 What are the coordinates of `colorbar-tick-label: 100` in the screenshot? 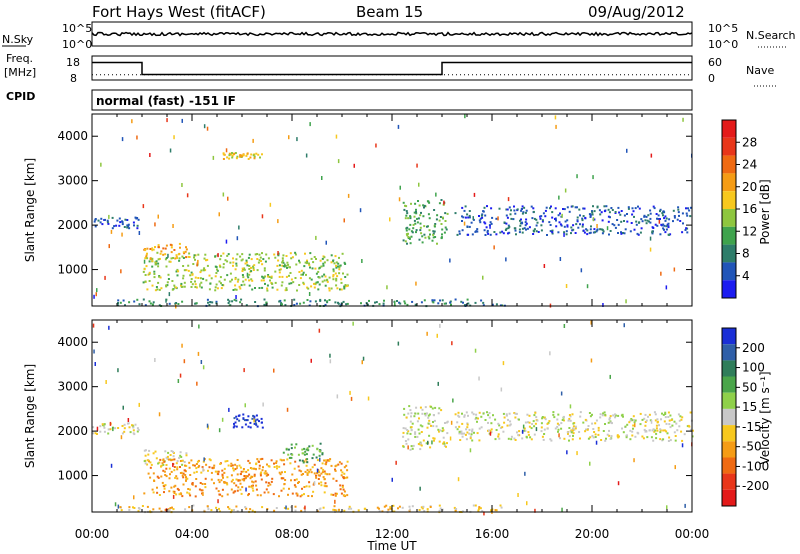 It's located at (753, 368).